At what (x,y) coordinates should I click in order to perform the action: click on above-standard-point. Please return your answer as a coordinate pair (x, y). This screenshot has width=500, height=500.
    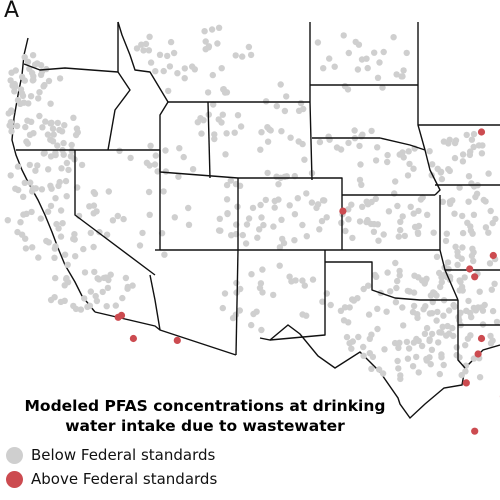
    Looking at the image, I should click on (481, 132).